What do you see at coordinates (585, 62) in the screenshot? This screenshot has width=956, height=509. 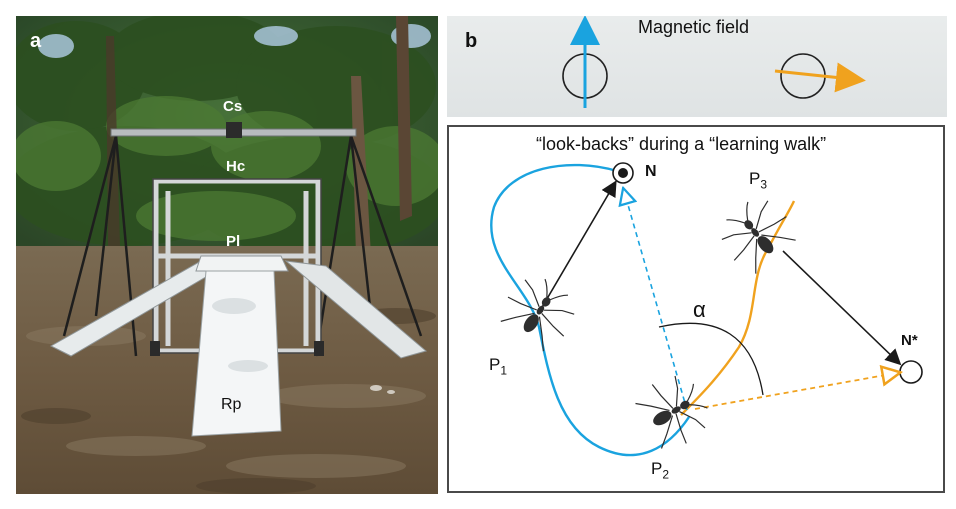 I see `field-north-icon` at bounding box center [585, 62].